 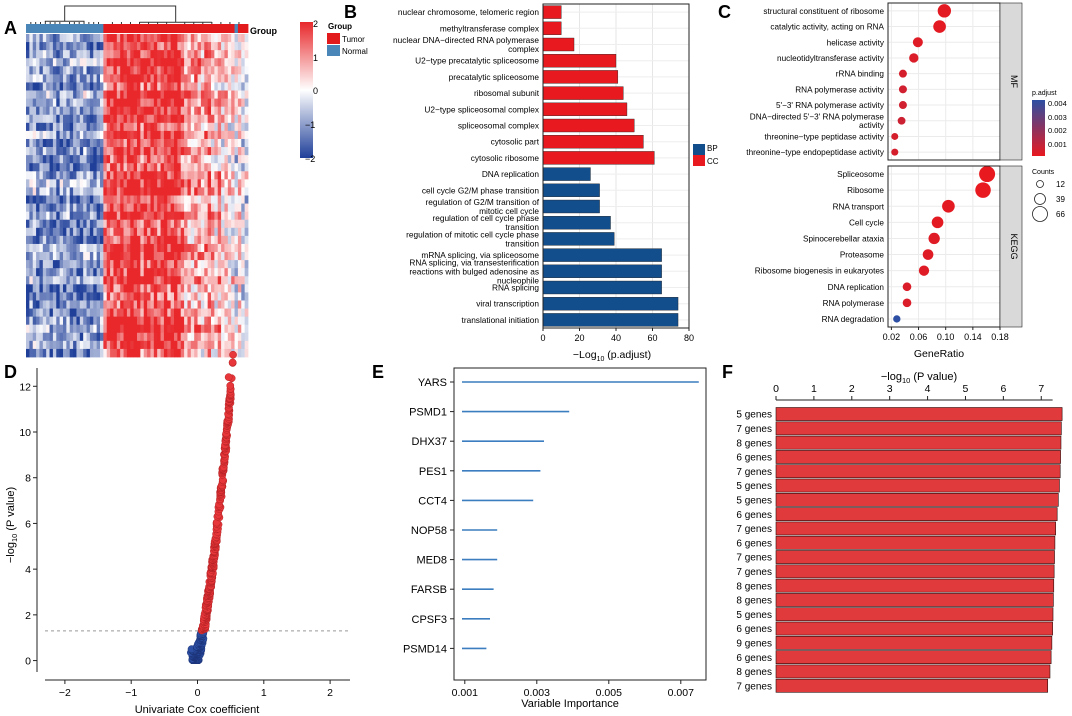 I want to click on panel-label-c: C, so click(x=724, y=12).